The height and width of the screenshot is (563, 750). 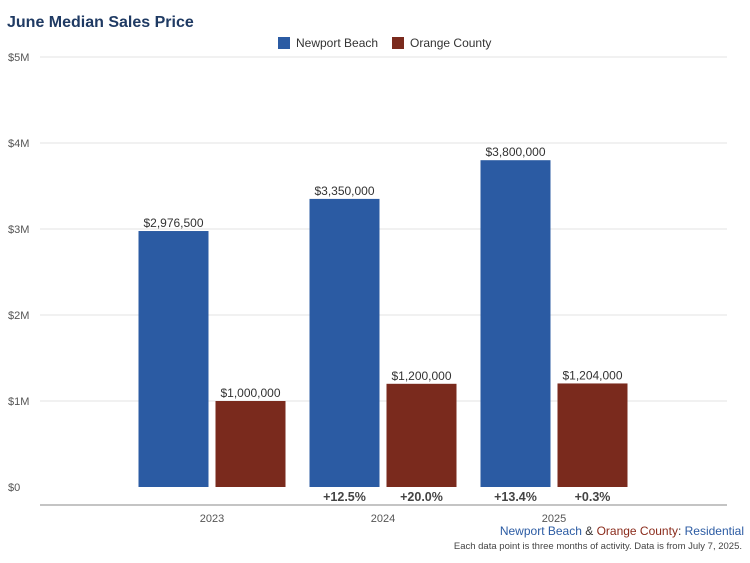 I want to click on legend-label-orange-county: Orange County, so click(x=451, y=43).